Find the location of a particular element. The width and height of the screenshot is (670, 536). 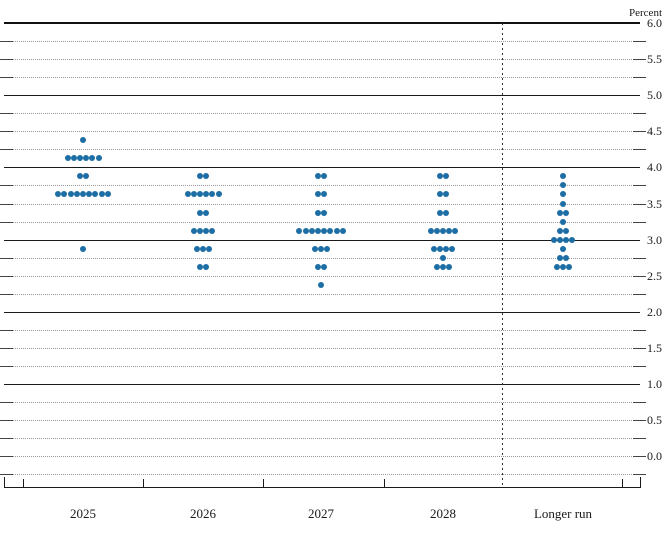

y-axis-tick-label: 4.5 is located at coordinates (654, 131).